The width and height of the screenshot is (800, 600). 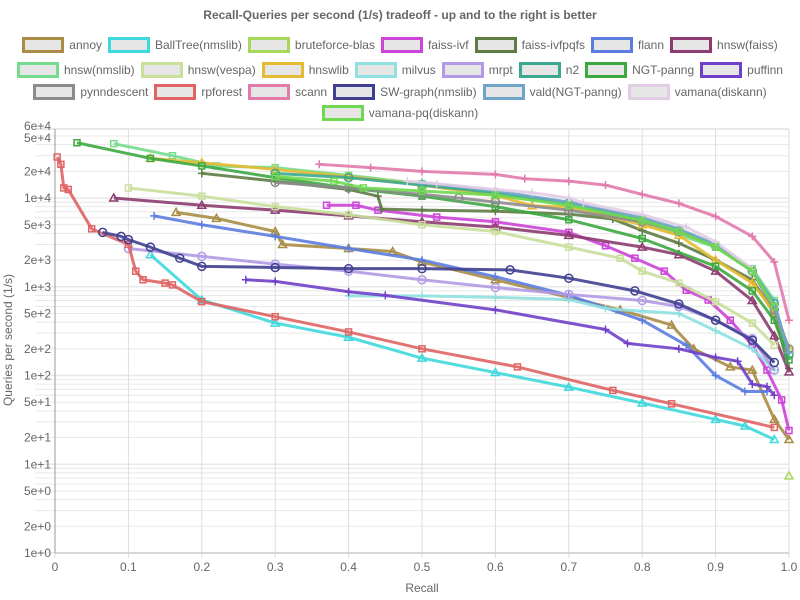 What do you see at coordinates (627, 45) in the screenshot?
I see `legend-item: flann` at bounding box center [627, 45].